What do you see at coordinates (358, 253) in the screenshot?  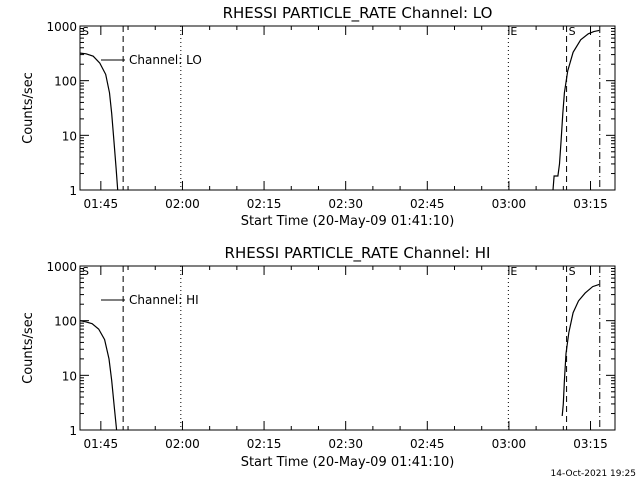 I see `chart-title: RHESSI PARTICLE_RATE Channel: HI` at bounding box center [358, 253].